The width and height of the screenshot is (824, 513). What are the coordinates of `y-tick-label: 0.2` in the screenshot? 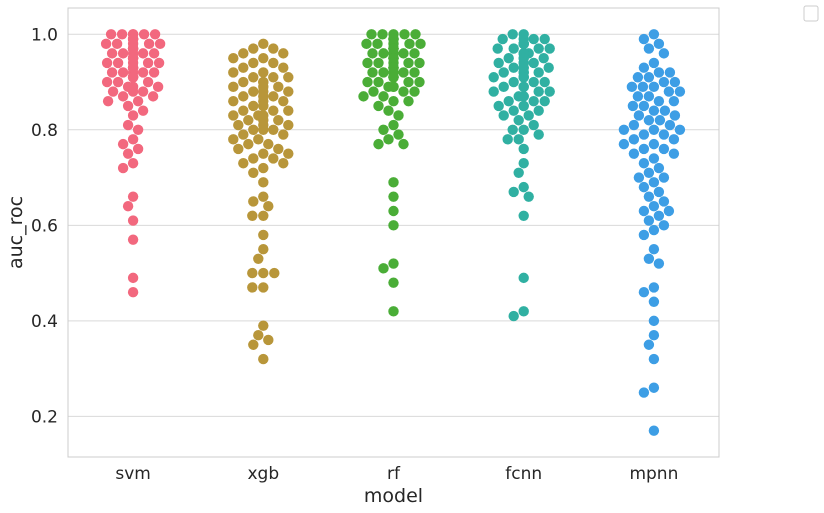 It's located at (44, 417).